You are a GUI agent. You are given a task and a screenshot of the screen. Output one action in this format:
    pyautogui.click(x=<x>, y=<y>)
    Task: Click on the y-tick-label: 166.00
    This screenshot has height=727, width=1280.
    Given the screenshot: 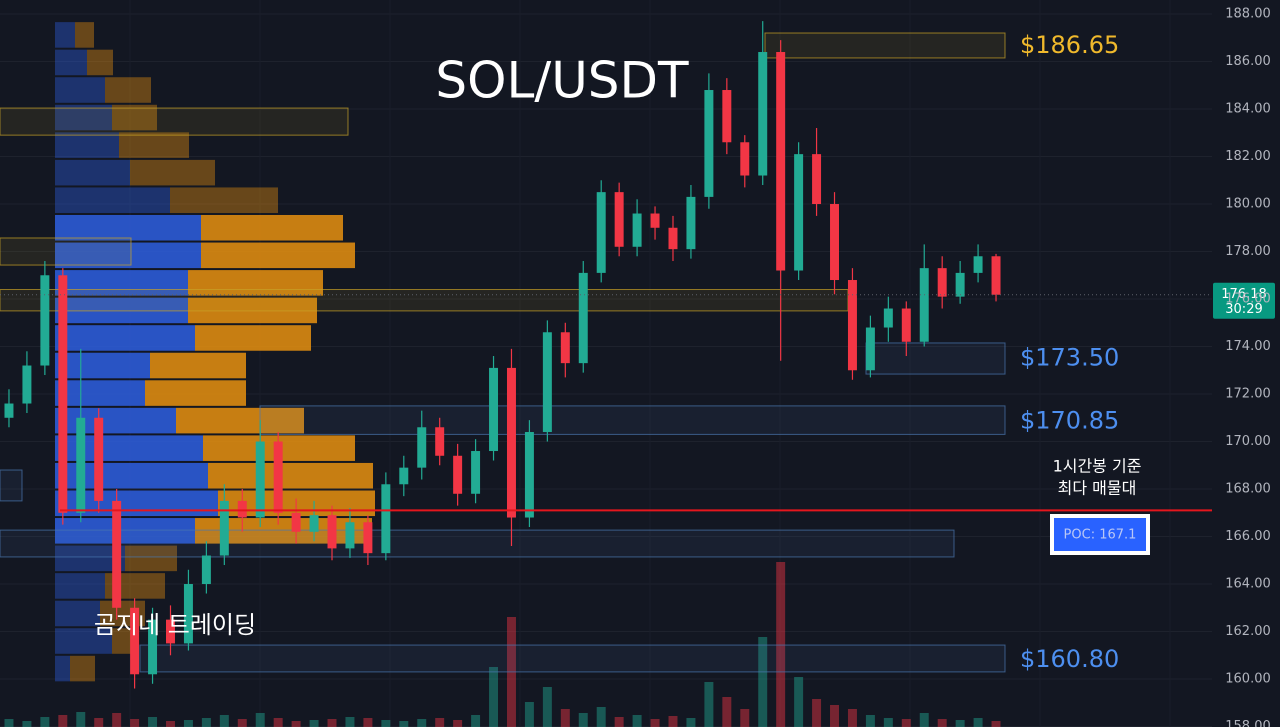 What is the action you would take?
    pyautogui.click(x=1248, y=536)
    